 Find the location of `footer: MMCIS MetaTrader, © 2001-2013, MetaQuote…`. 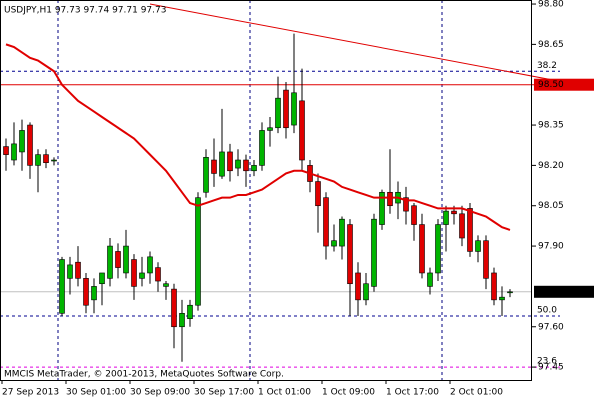

footer: MMCIS MetaTrader, © 2001-2013, MetaQuote… is located at coordinates (144, 375).